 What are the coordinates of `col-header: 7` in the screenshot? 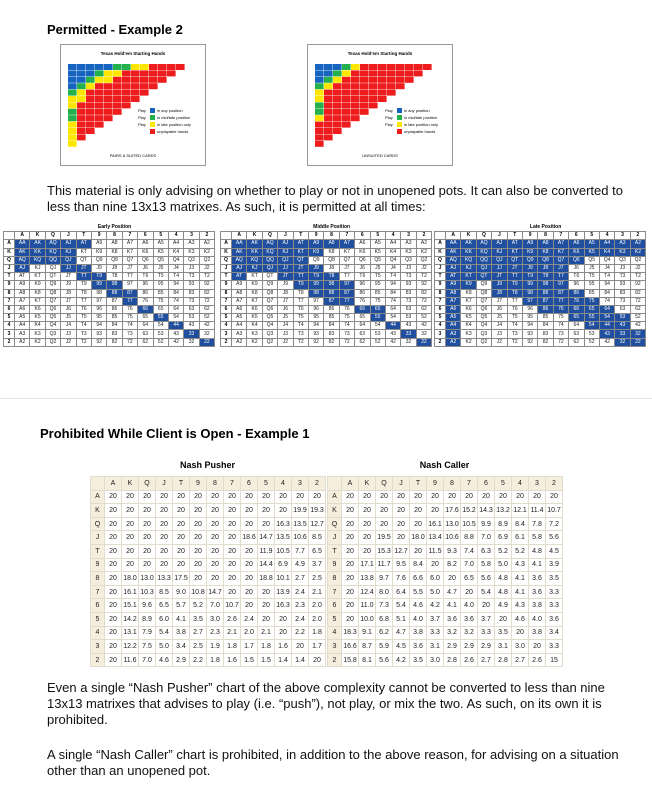 It's located at (469, 483).